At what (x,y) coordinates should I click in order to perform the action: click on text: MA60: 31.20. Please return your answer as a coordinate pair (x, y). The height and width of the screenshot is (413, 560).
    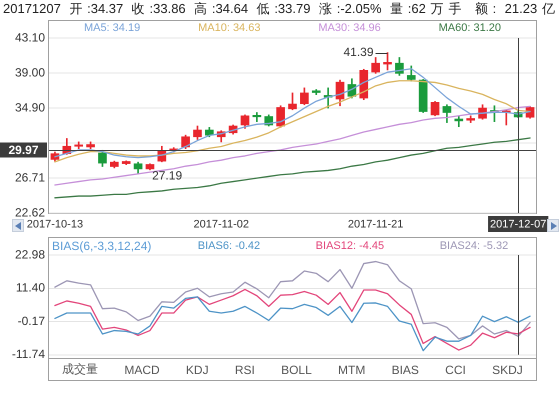
    Looking at the image, I should click on (469, 28).